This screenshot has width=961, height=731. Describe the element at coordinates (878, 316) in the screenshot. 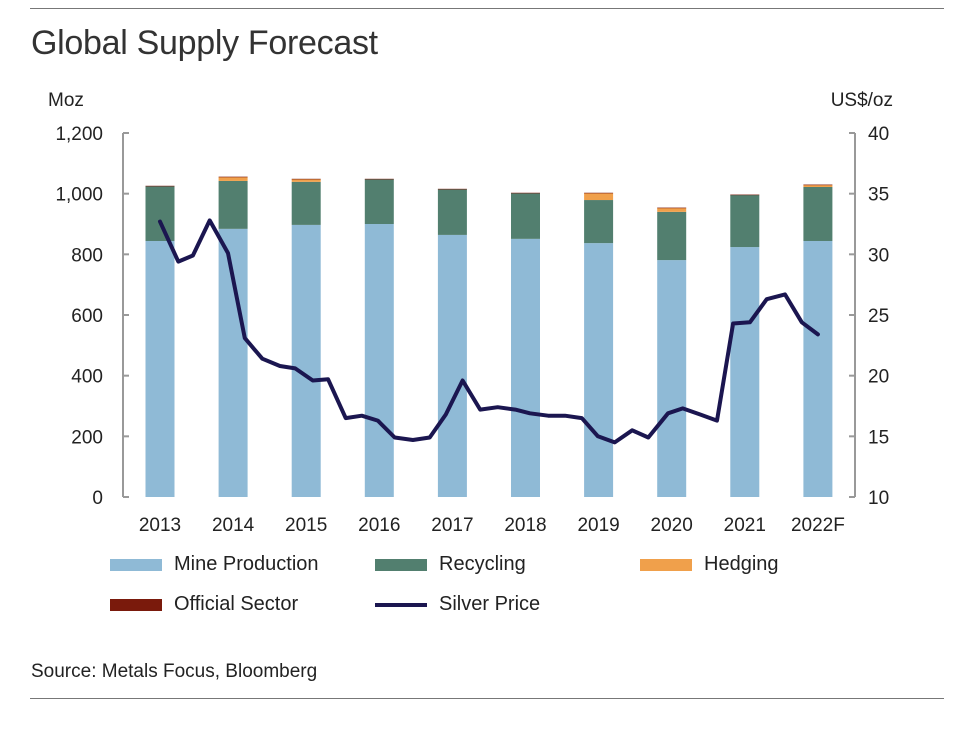

I see `right-tick-label: 25` at that location.